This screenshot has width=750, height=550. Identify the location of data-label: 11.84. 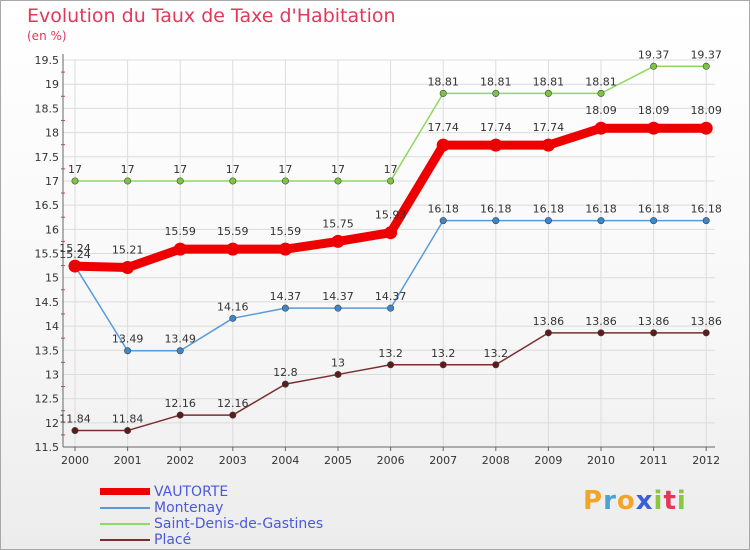
(75, 419).